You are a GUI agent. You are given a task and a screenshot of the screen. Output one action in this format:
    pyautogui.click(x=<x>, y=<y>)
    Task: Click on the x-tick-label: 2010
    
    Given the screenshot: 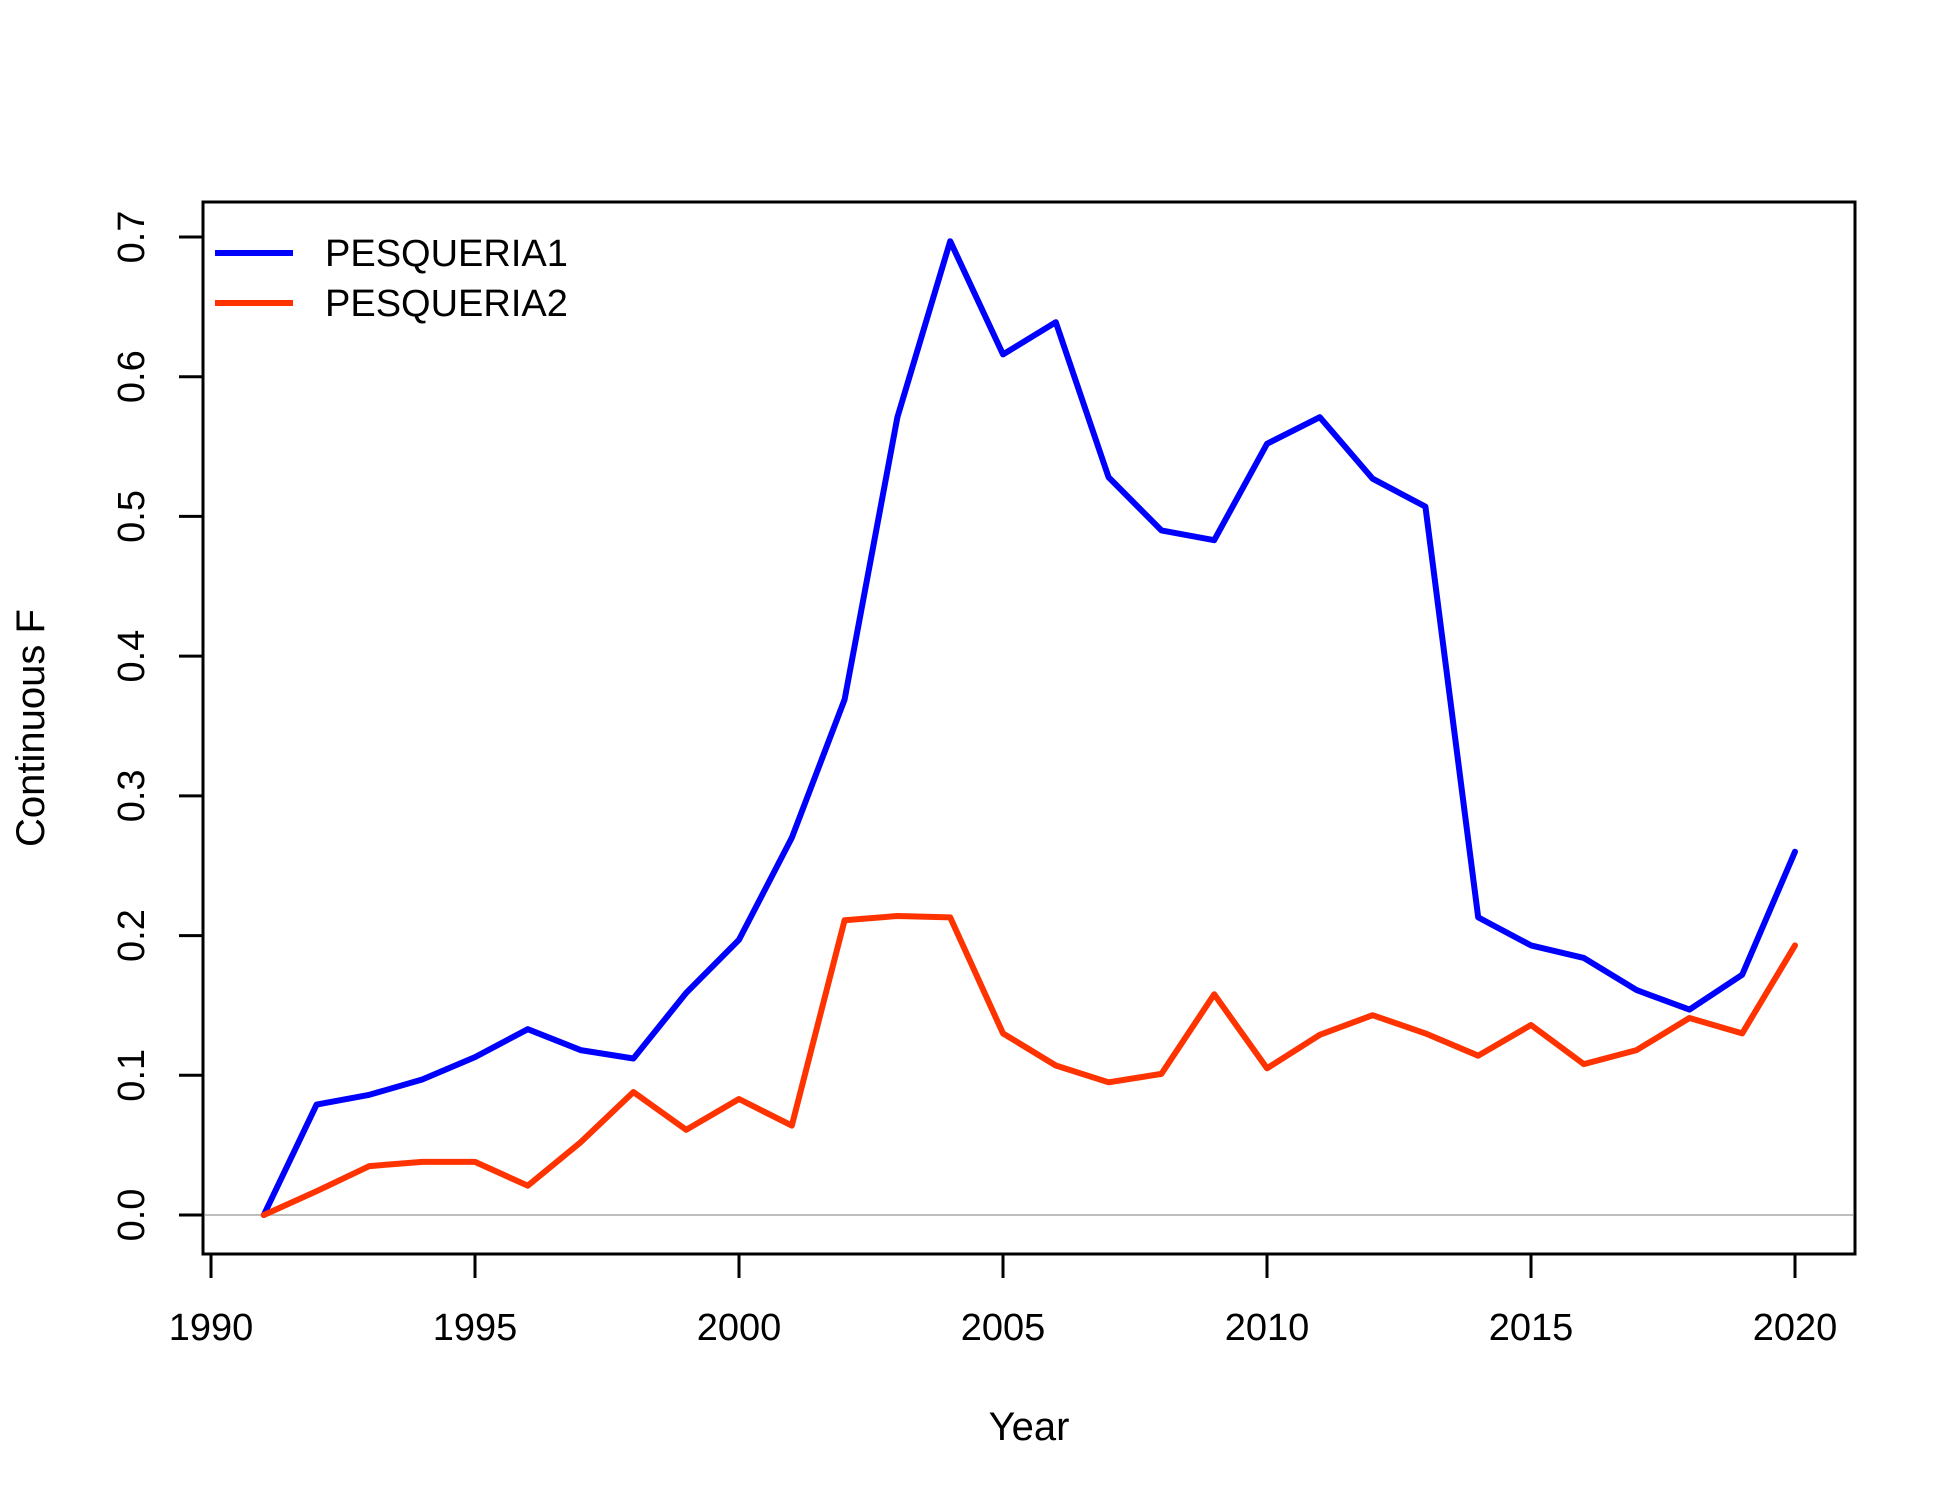 What is the action you would take?
    pyautogui.click(x=1267, y=1328)
    